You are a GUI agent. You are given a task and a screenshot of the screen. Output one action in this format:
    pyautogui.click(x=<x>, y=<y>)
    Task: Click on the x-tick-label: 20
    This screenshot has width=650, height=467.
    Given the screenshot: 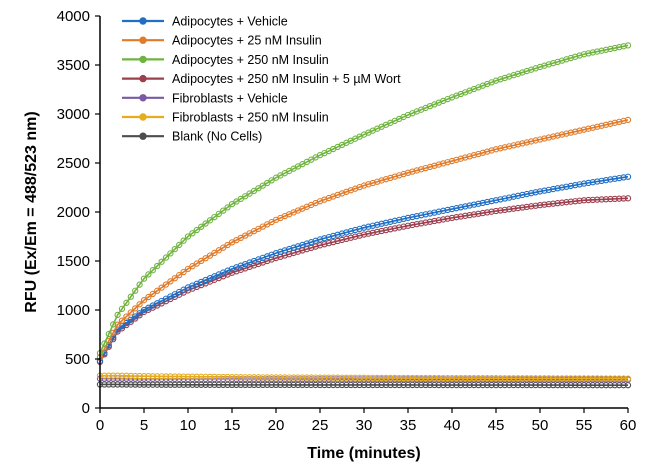 What is the action you would take?
    pyautogui.click(x=276, y=425)
    